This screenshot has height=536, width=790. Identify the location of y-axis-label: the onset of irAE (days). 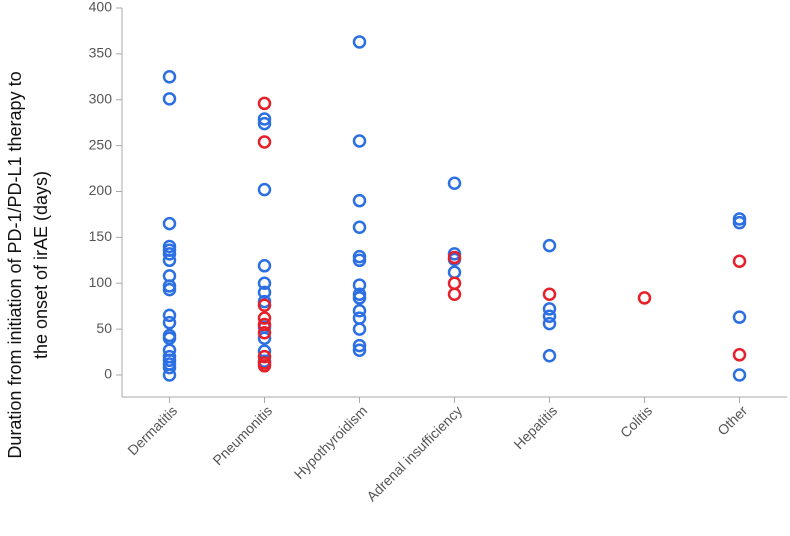
(41, 265).